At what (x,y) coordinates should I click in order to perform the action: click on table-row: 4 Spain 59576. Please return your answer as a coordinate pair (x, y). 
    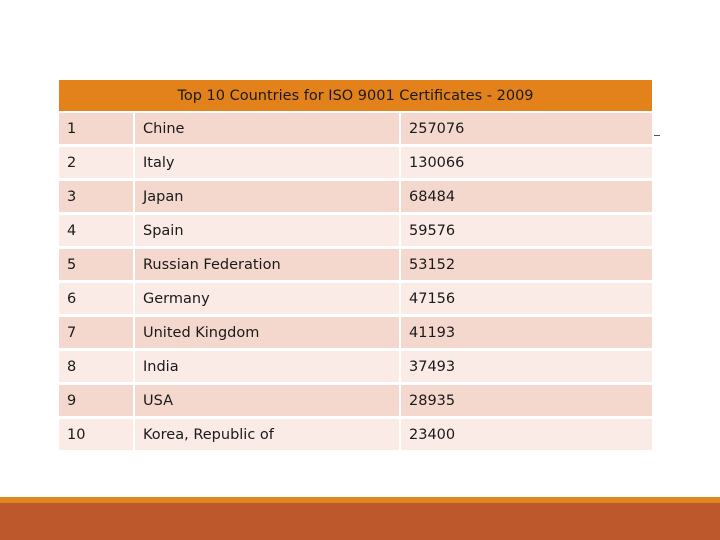
    Looking at the image, I should click on (355, 232).